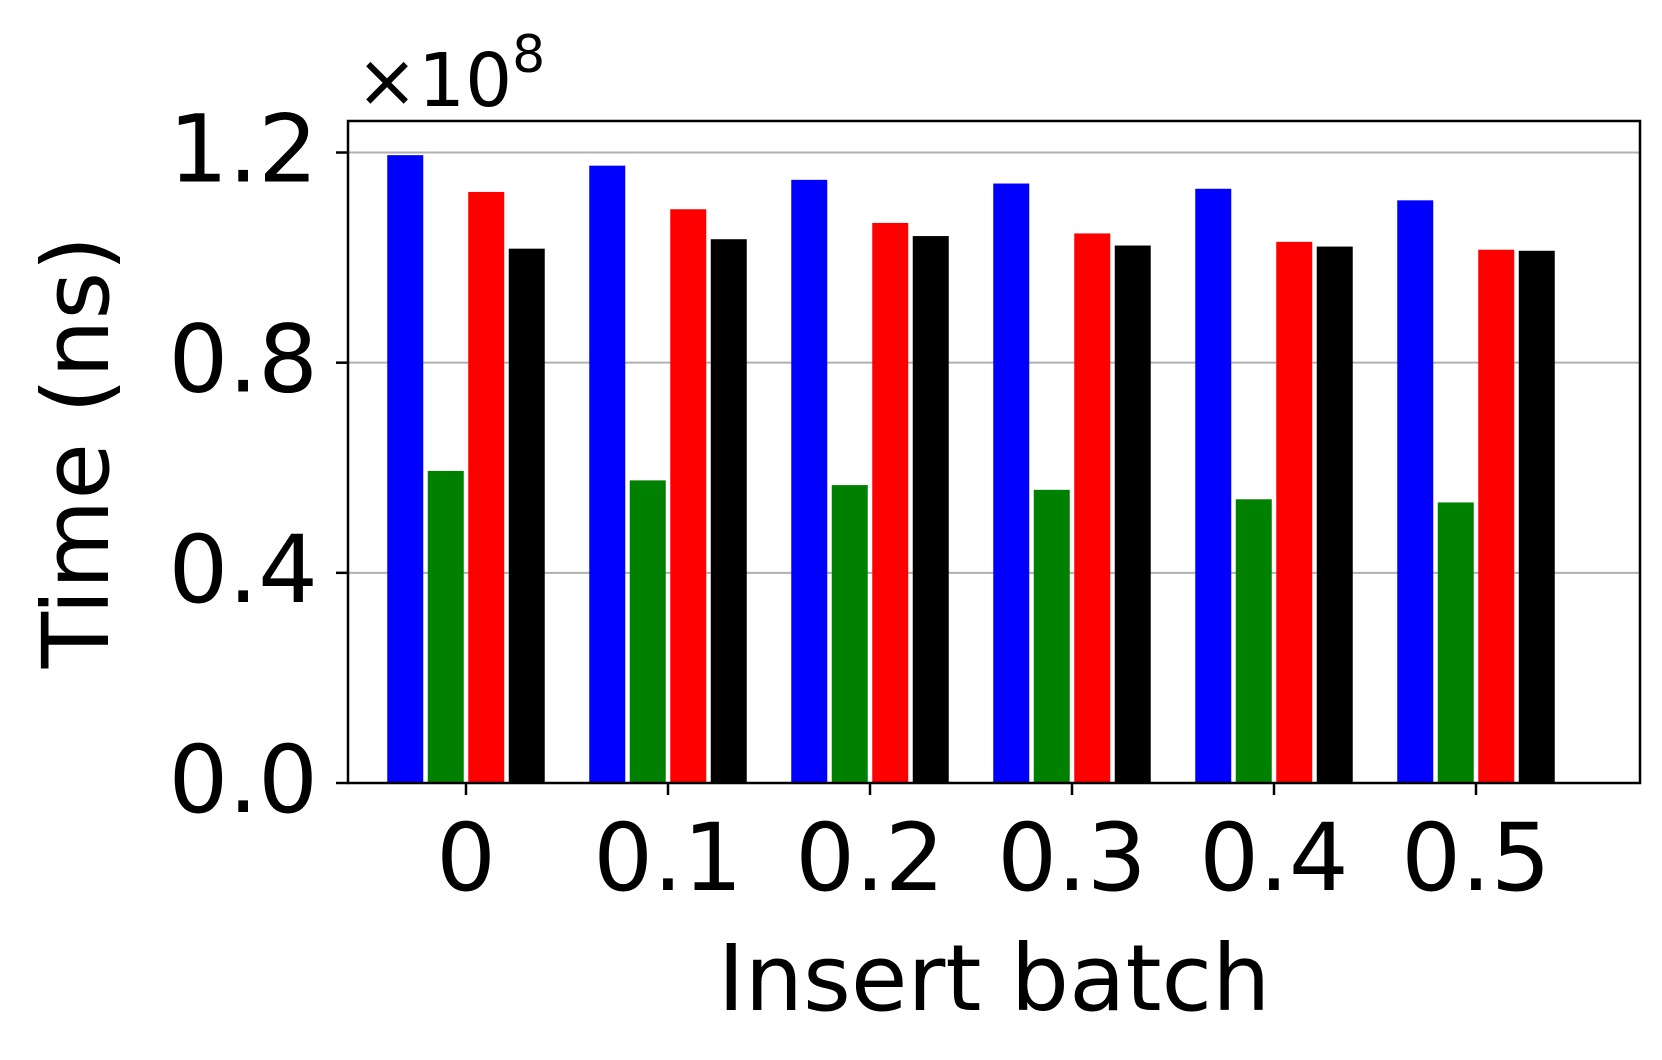  What do you see at coordinates (1294, 512) in the screenshot?
I see `bar-series3-cat4` at bounding box center [1294, 512].